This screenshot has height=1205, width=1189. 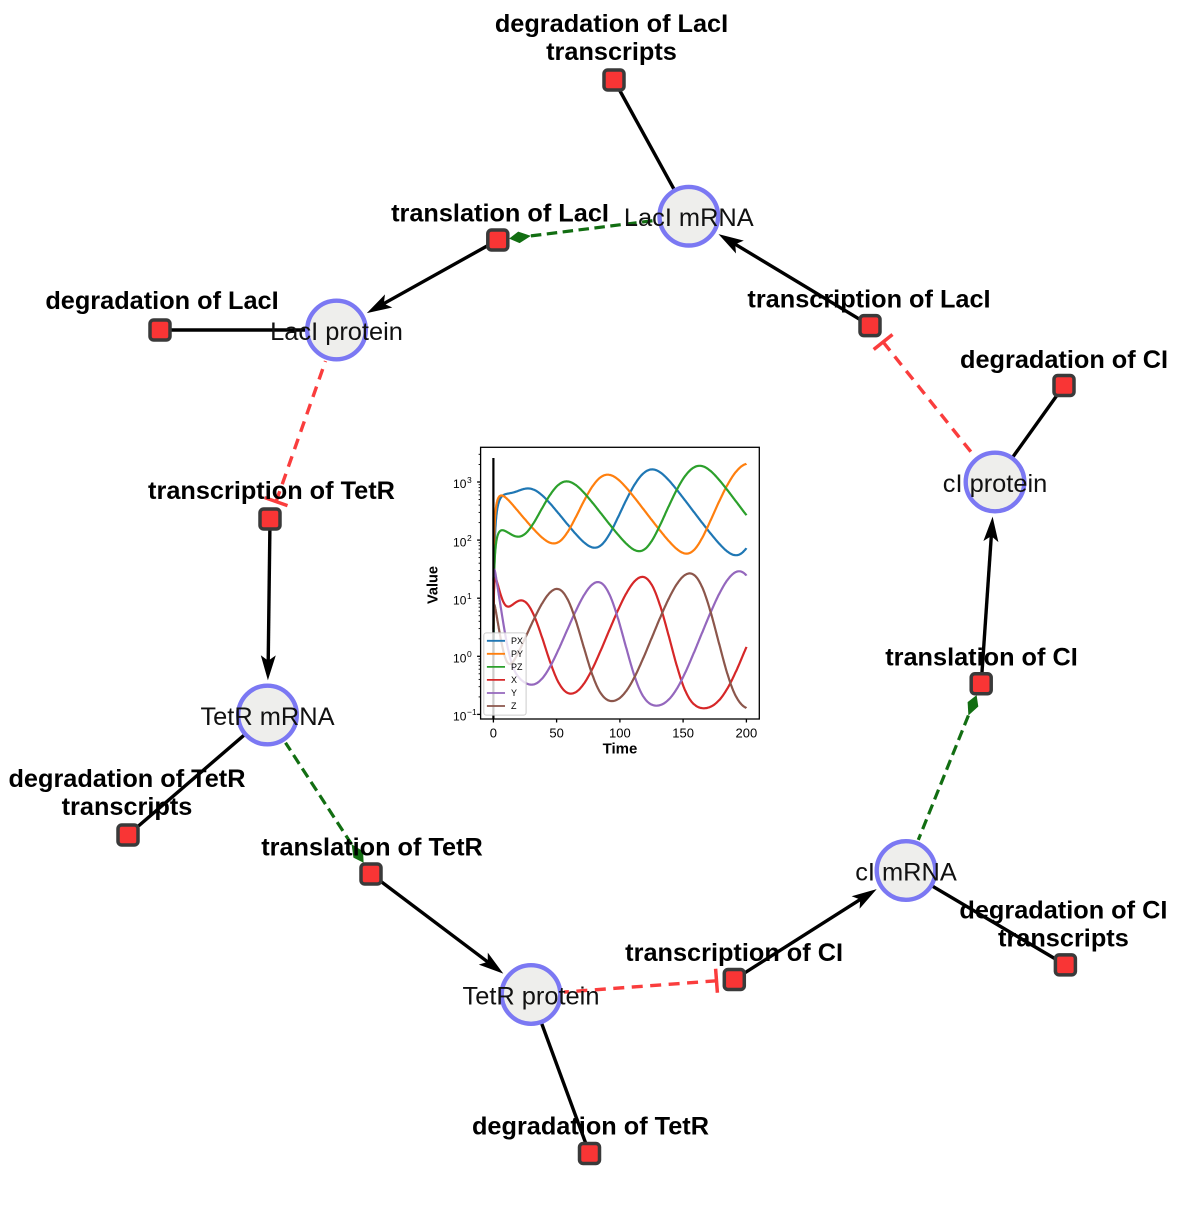 What do you see at coordinates (995, 484) in the screenshot?
I see `svg-text: cI protein` at bounding box center [995, 484].